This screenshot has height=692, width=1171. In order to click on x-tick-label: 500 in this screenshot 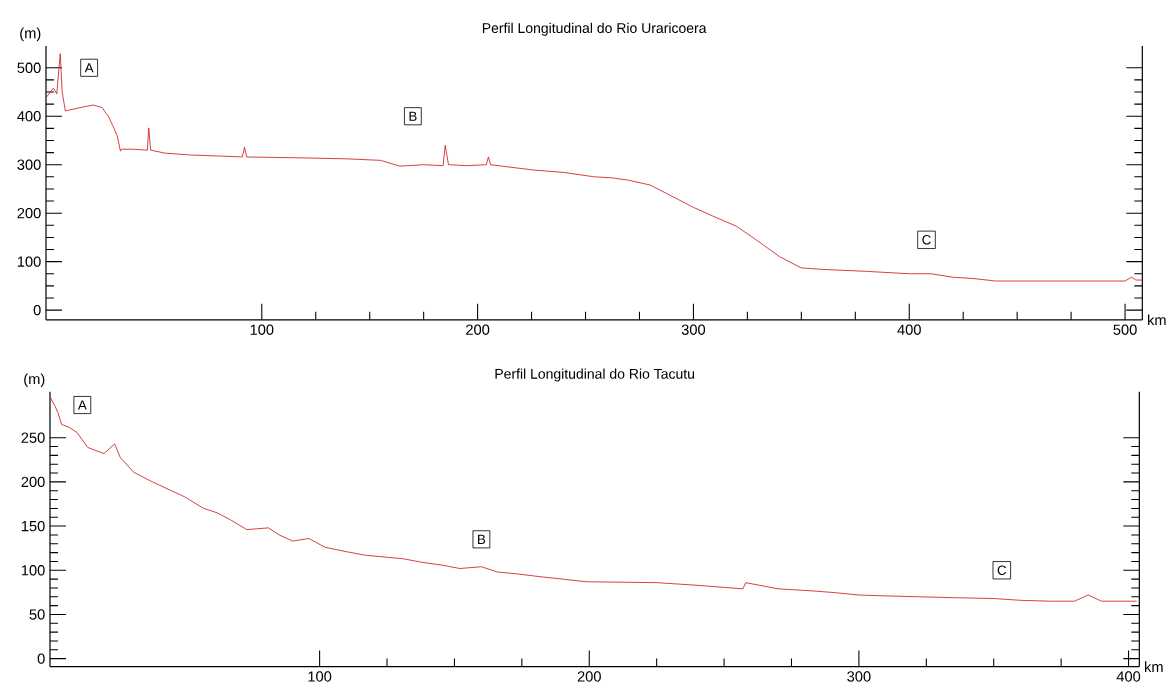, I will do `click(1125, 330)`.